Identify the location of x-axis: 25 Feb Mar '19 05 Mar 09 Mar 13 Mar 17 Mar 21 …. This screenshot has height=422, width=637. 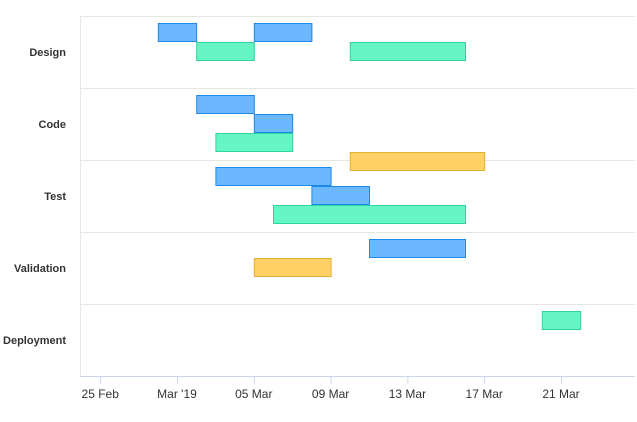
(357, 388).